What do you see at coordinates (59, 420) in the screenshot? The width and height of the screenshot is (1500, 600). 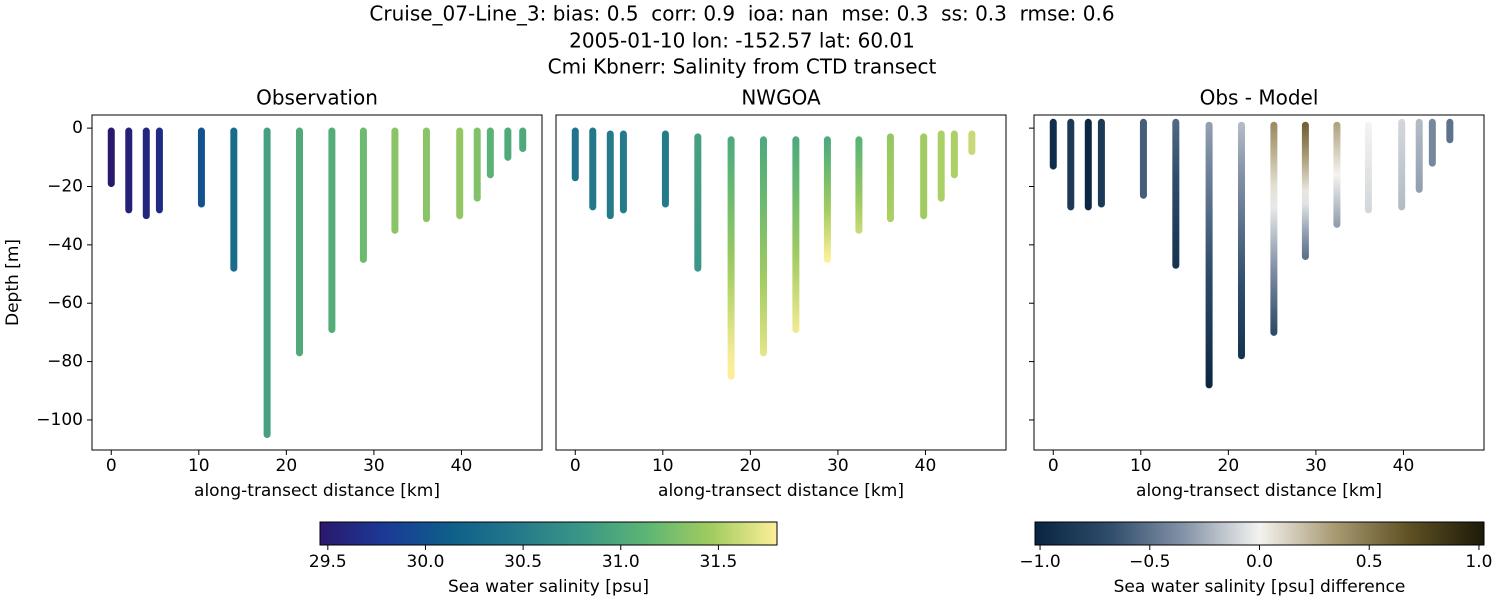 I see `y-tick-label: −100` at bounding box center [59, 420].